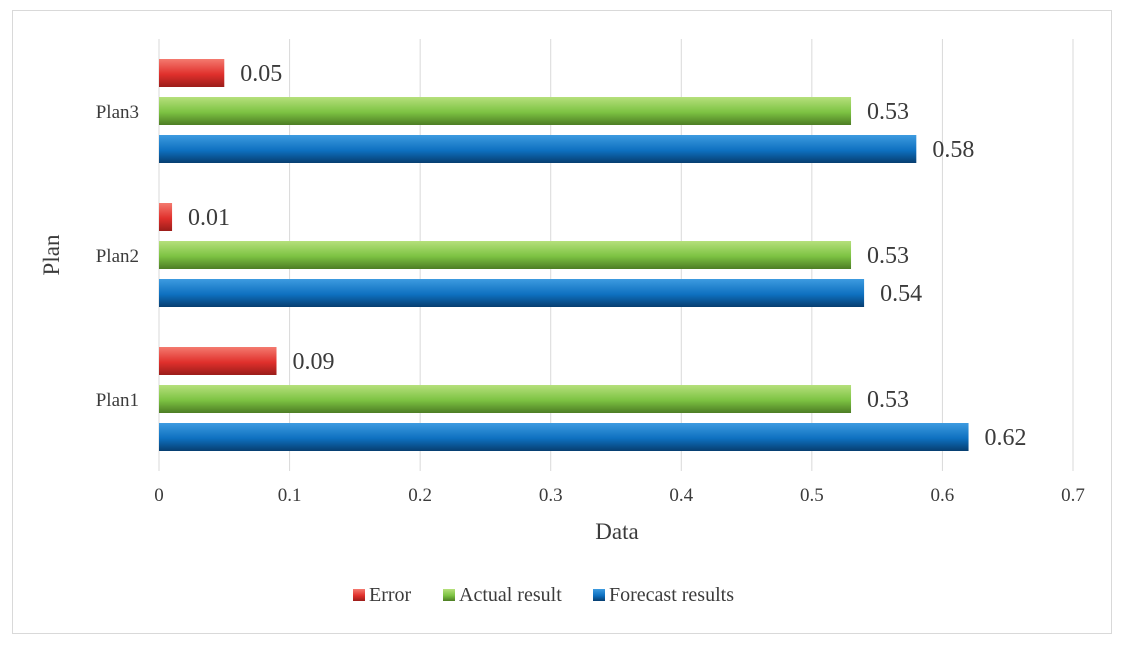  Describe the element at coordinates (671, 595) in the screenshot. I see `legend-label: Forecast results` at that location.